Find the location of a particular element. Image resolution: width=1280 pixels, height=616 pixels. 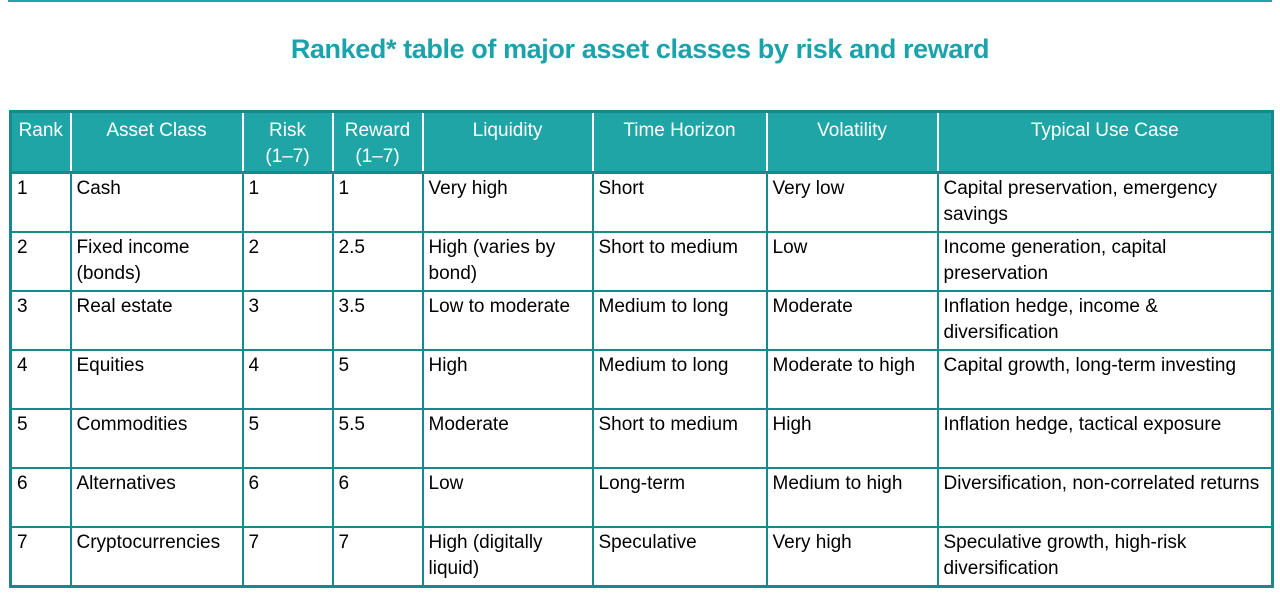

cell-typical-use-case: Capital preservation, emergency savings is located at coordinates (1105, 202).